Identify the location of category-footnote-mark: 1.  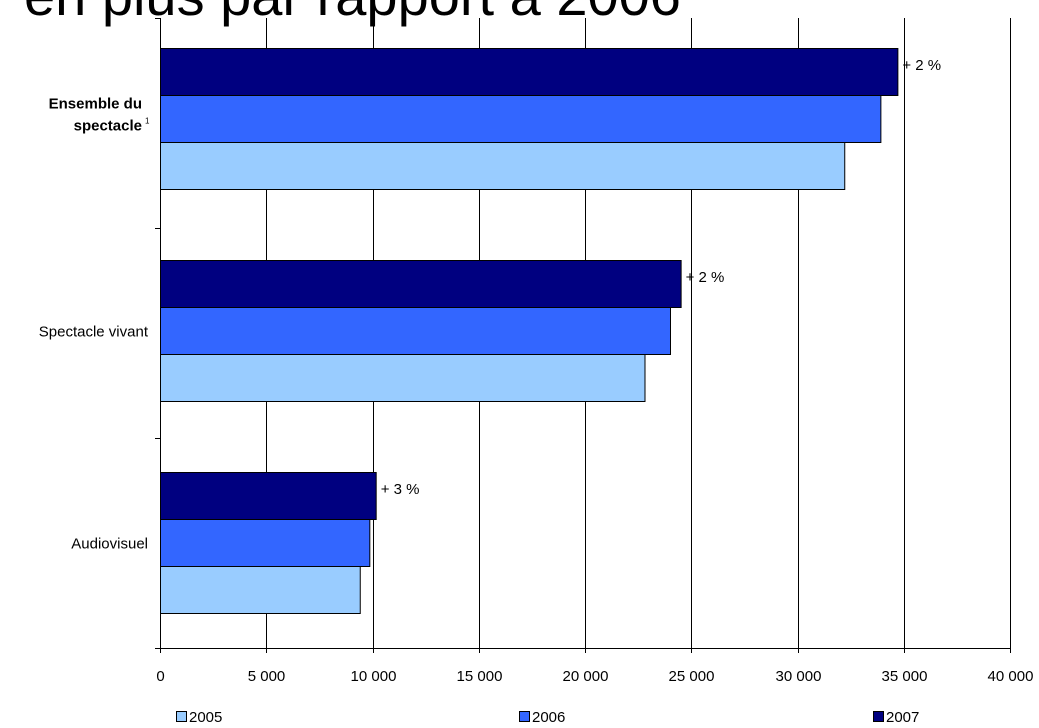
(147, 121).